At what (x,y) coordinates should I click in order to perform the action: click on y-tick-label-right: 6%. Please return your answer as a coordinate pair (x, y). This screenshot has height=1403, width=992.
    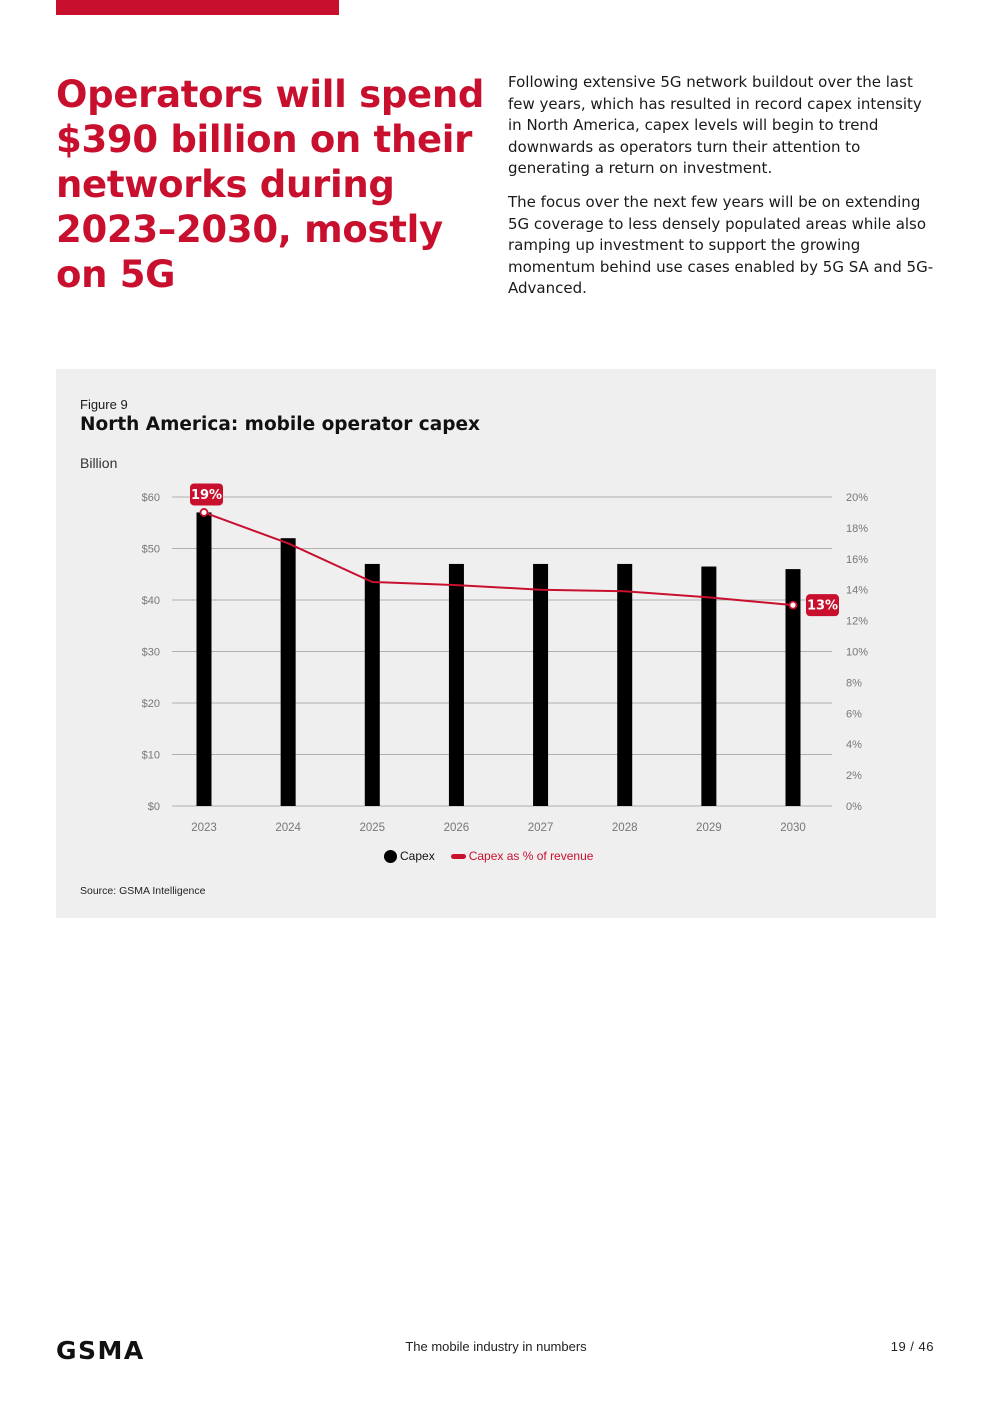
    Looking at the image, I should click on (854, 714).